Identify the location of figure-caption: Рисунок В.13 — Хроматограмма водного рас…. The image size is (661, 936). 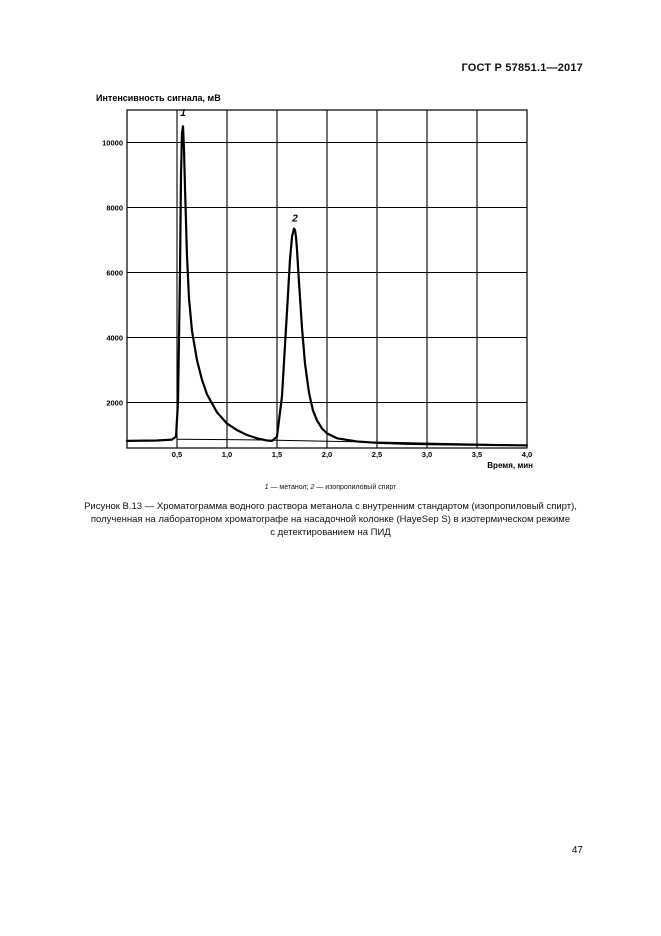
(330, 519).